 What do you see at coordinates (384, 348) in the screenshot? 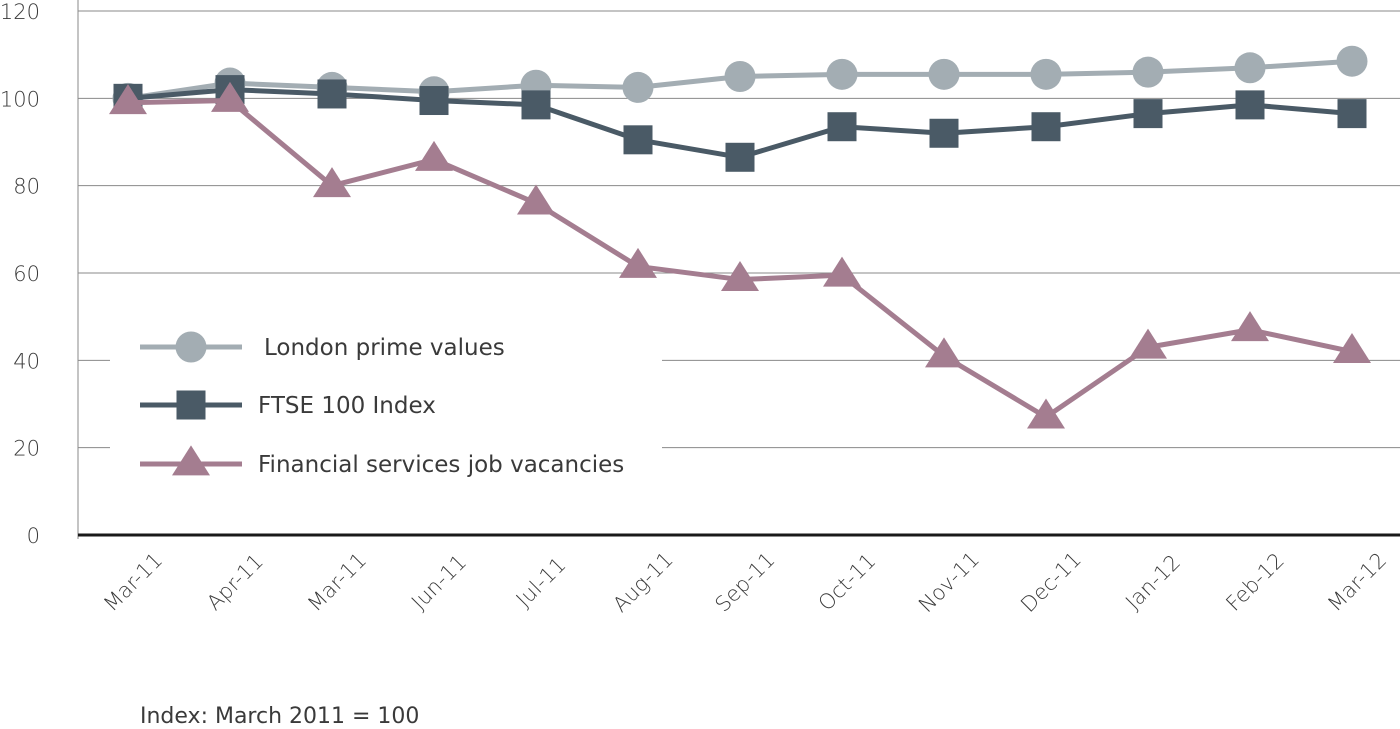
I see `legend-label: London prime values` at bounding box center [384, 348].